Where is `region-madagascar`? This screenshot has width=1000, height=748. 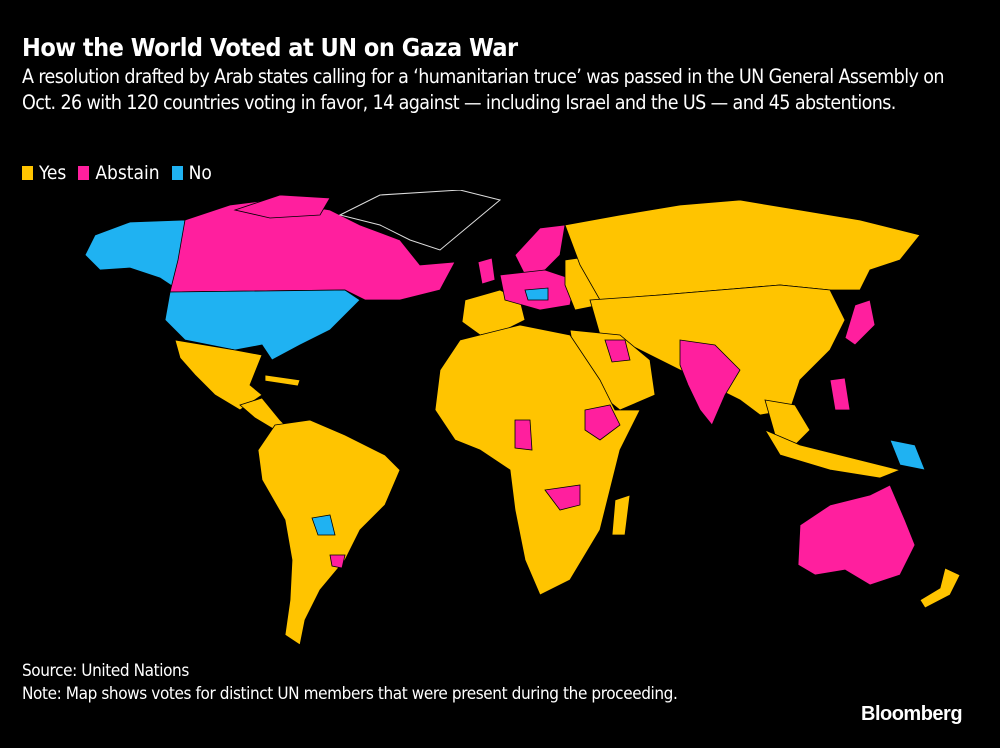
region-madagascar is located at coordinates (621, 515).